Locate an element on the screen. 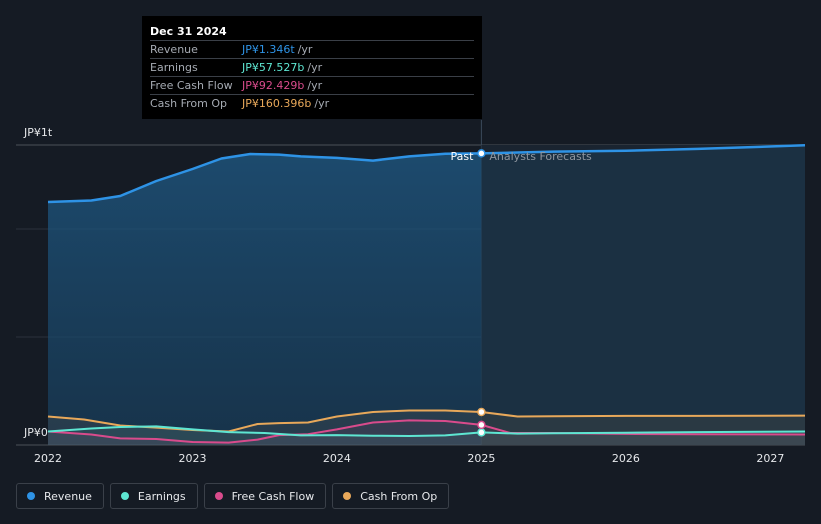  tooltip-revenue-unit: /yr is located at coordinates (305, 49).